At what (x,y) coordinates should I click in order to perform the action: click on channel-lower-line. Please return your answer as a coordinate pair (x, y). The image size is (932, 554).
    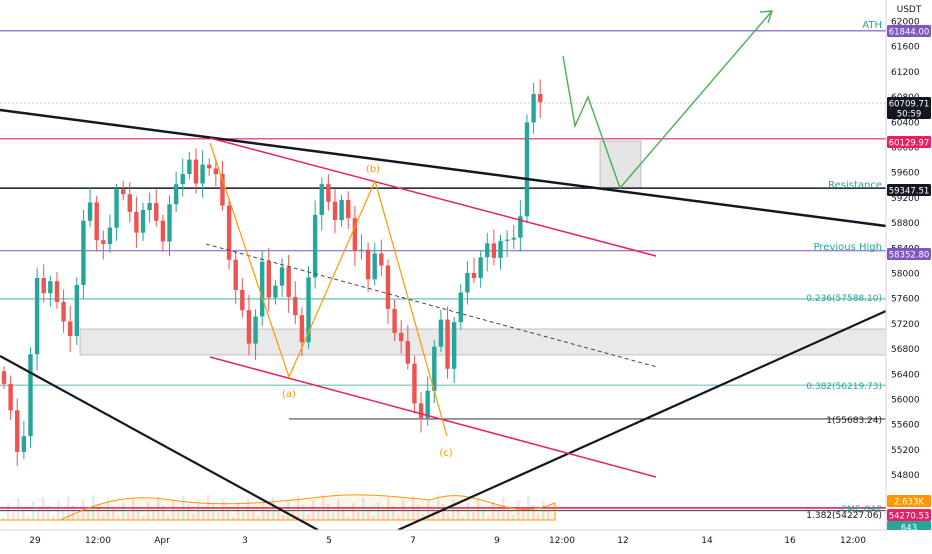
    Looking at the image, I should click on (433, 417).